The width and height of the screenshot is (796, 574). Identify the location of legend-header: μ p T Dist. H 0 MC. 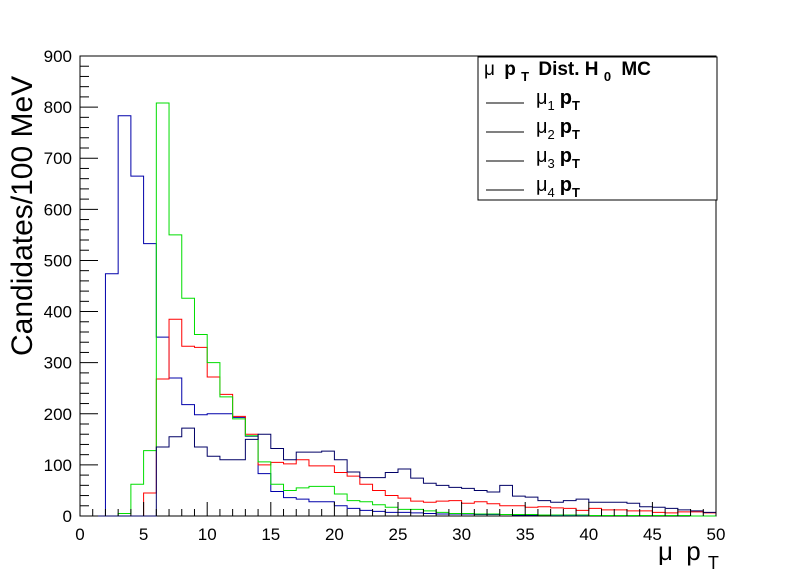
(567, 72).